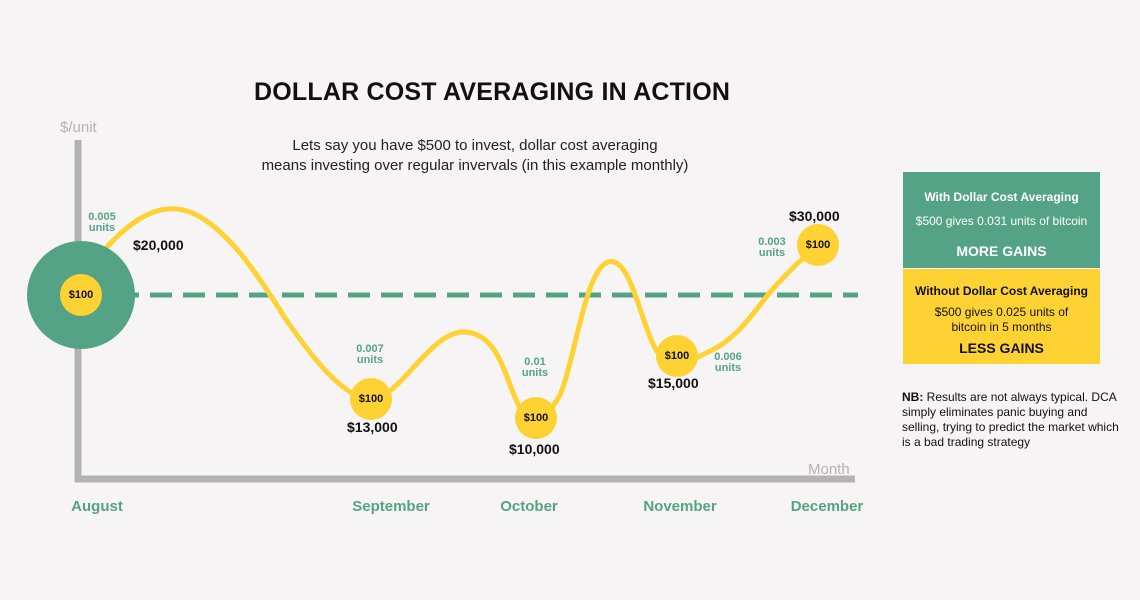  Describe the element at coordinates (1001, 251) in the screenshot. I see `with-dca-result: MORE GAINS` at that location.